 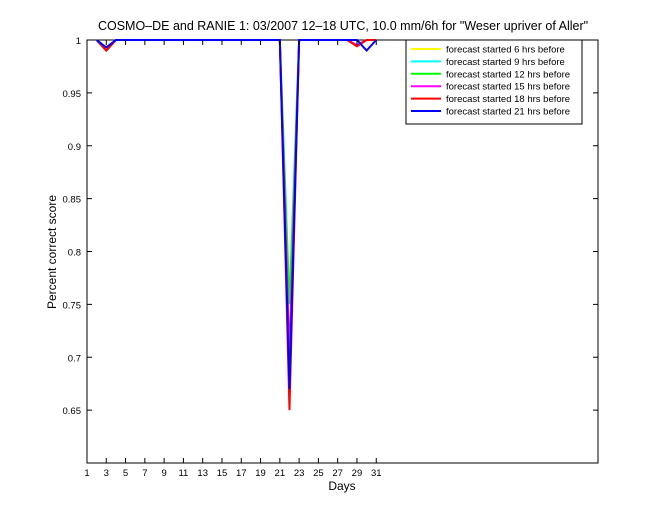 I want to click on legend-label: forecast started 12 hrs before, so click(x=508, y=74).